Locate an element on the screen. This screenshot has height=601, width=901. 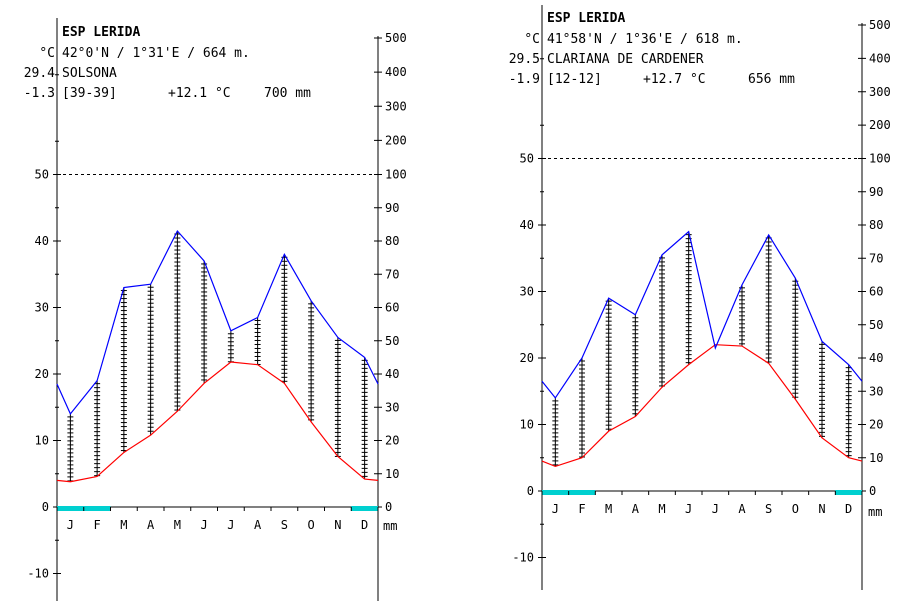
station-name: CLARIANA DE CARDENER is located at coordinates (625, 59).